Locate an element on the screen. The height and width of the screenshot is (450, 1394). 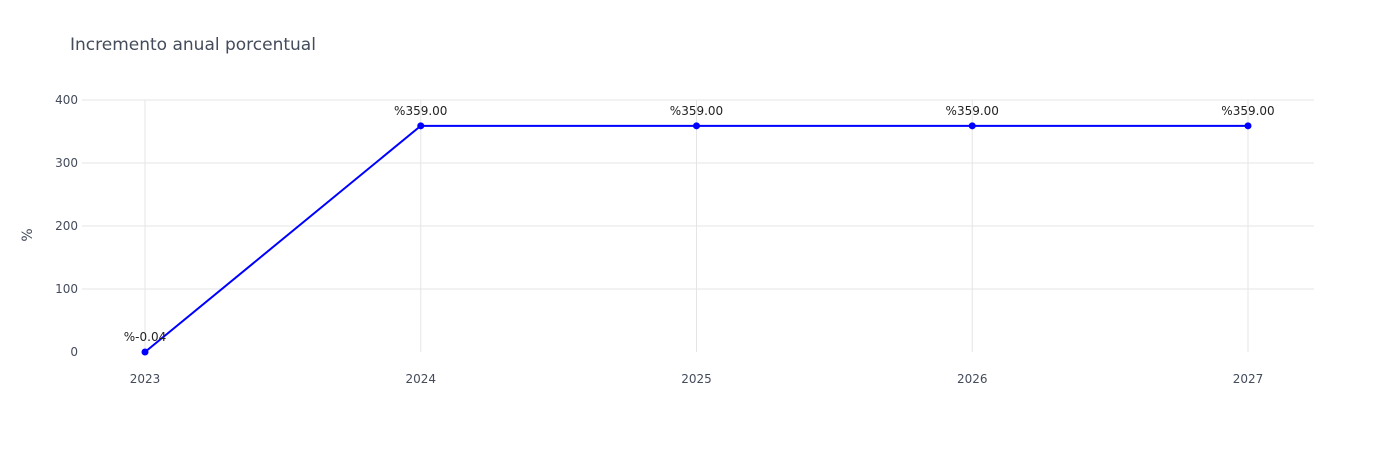
chart-title: Incremento anual porcentual is located at coordinates (193, 45).